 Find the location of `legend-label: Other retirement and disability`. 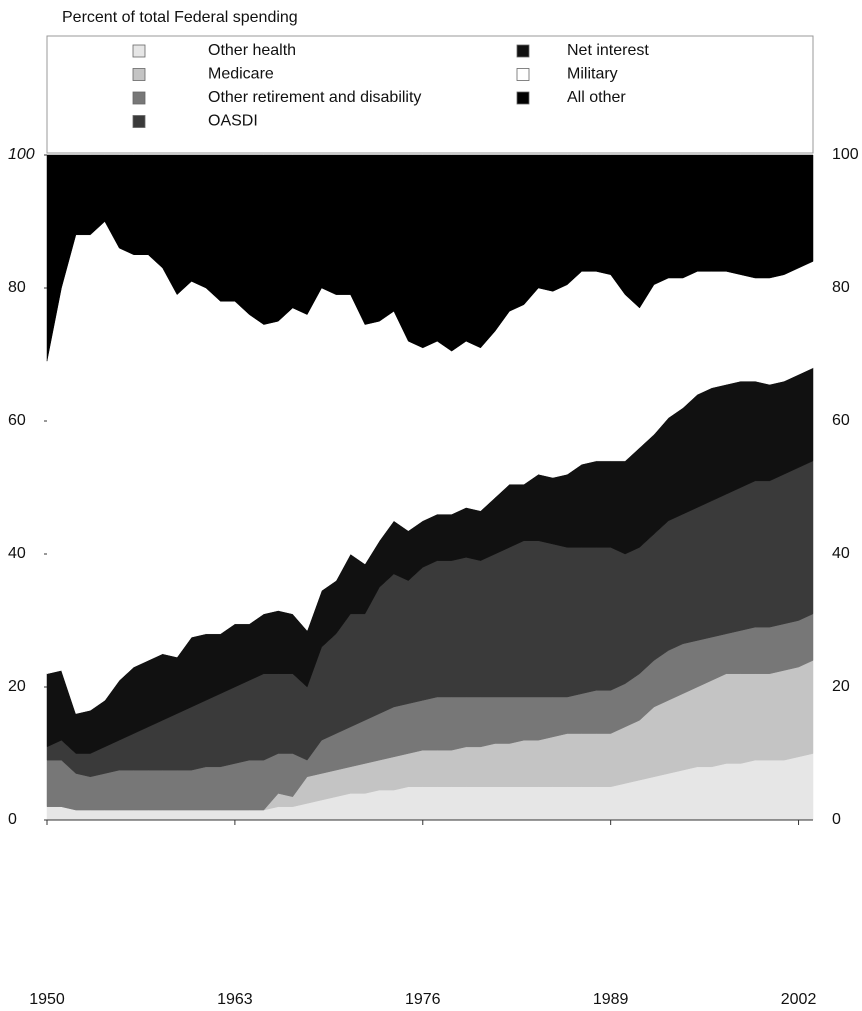

legend-label: Other retirement and disability is located at coordinates (314, 97).